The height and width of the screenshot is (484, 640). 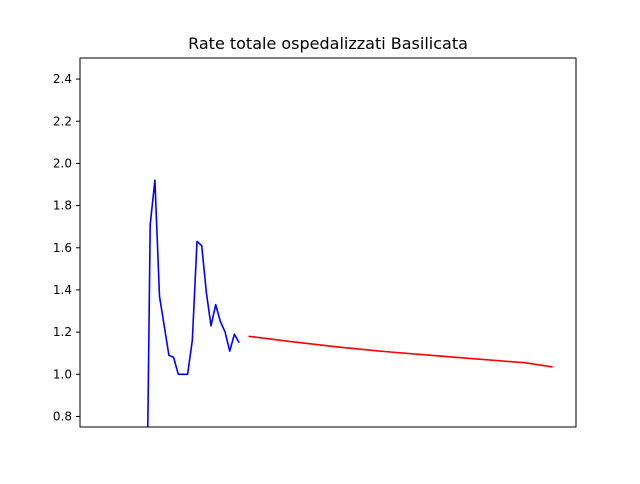 What do you see at coordinates (62, 332) in the screenshot?
I see `y-tick-label: 1.2` at bounding box center [62, 332].